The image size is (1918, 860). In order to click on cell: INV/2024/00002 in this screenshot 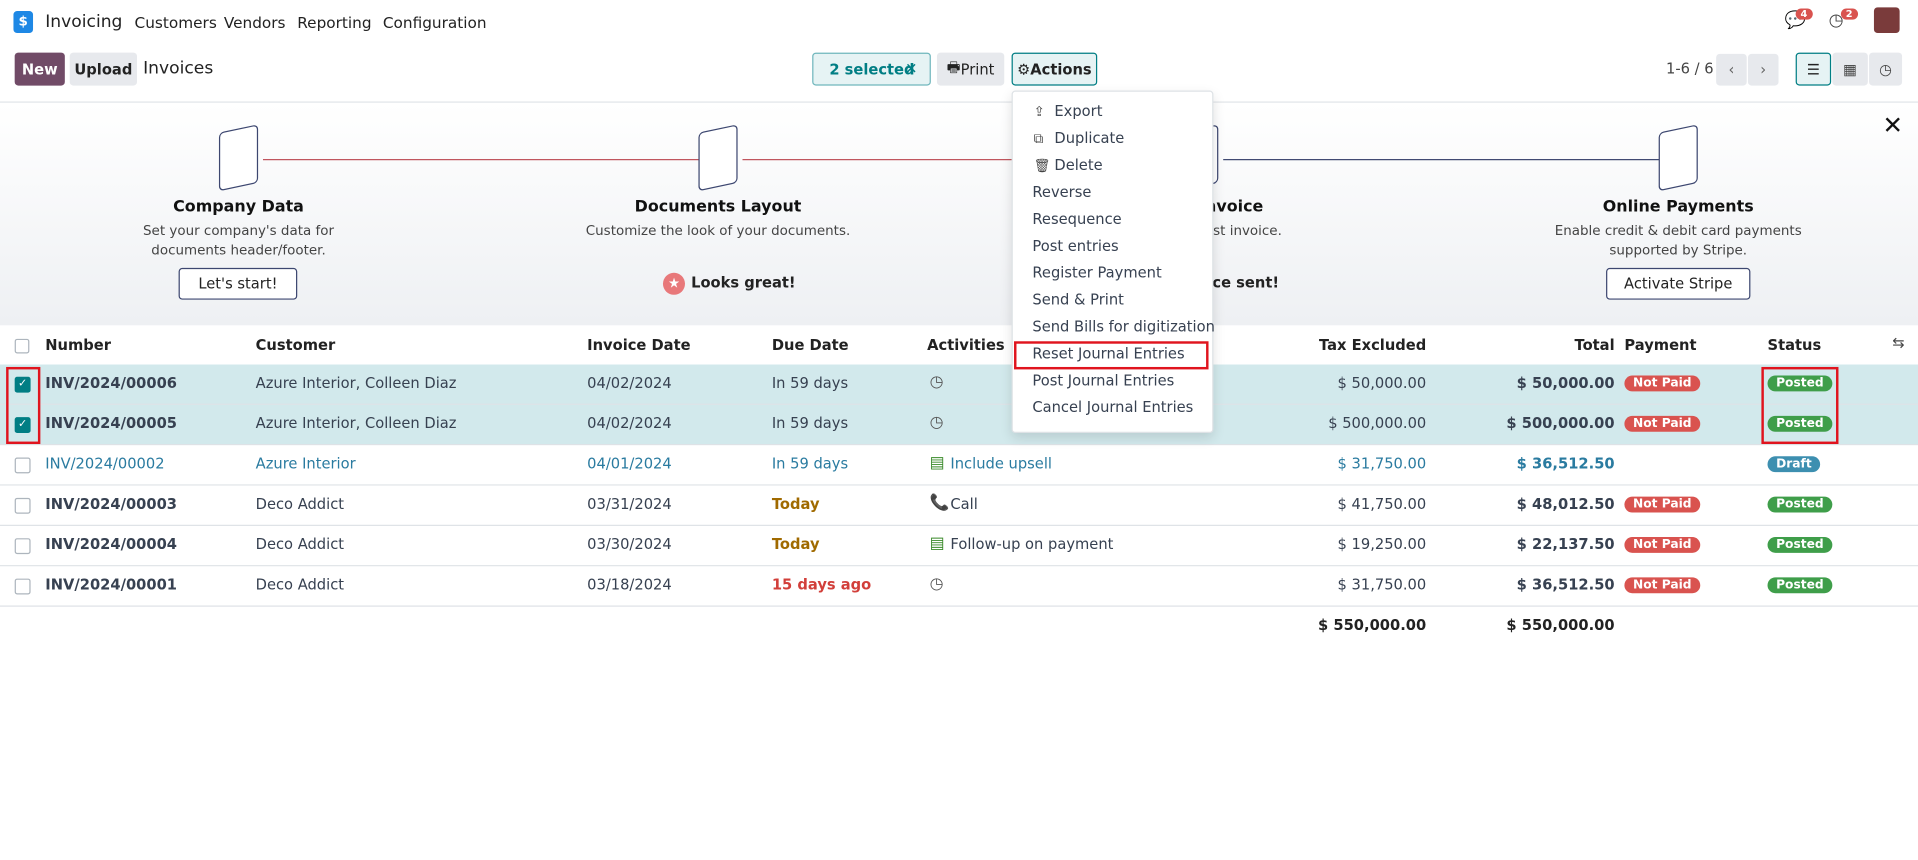, I will do `click(105, 464)`.